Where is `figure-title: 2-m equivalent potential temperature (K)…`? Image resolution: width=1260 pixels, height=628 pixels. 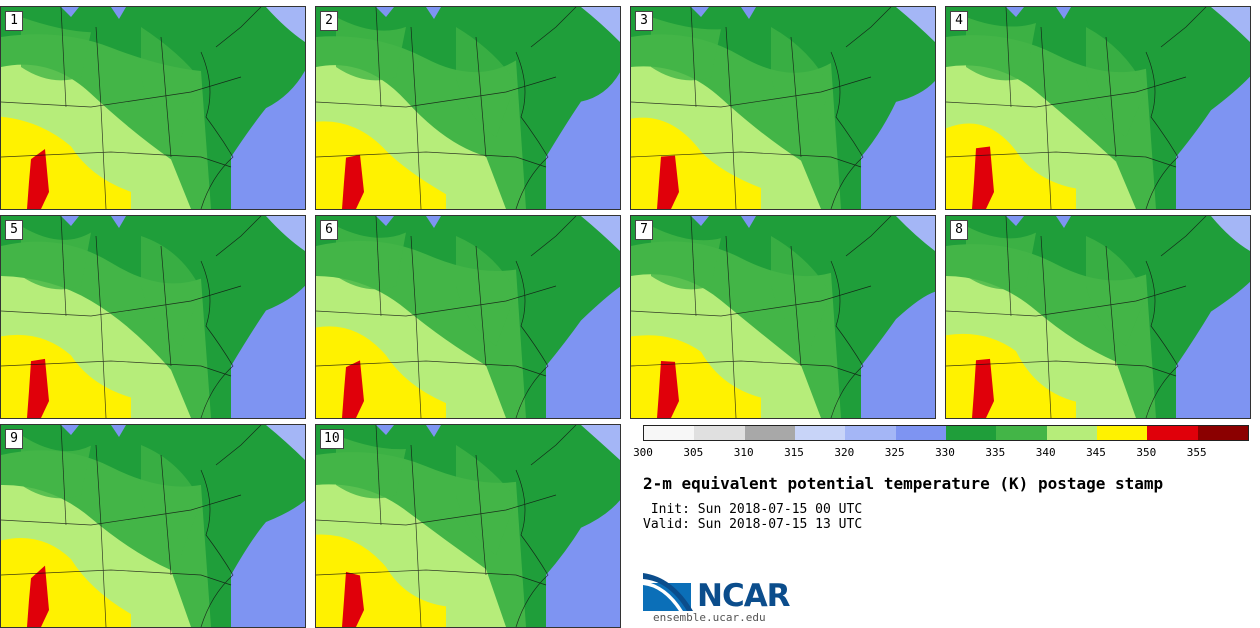
figure-title: 2-m equivalent potential temperature (K)… is located at coordinates (903, 483).